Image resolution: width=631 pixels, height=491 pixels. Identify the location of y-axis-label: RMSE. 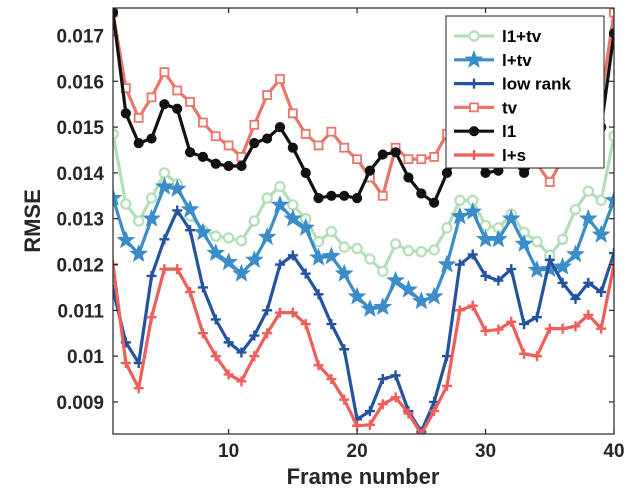
(32, 221).